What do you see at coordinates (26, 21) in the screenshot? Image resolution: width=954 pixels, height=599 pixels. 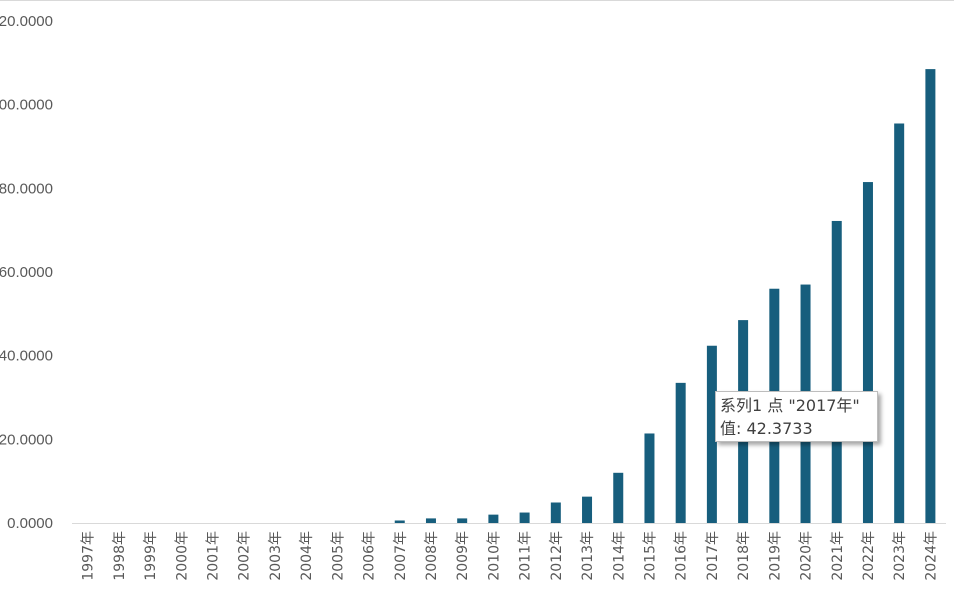 I see `y-tick-label: 120.0000` at bounding box center [26, 21].